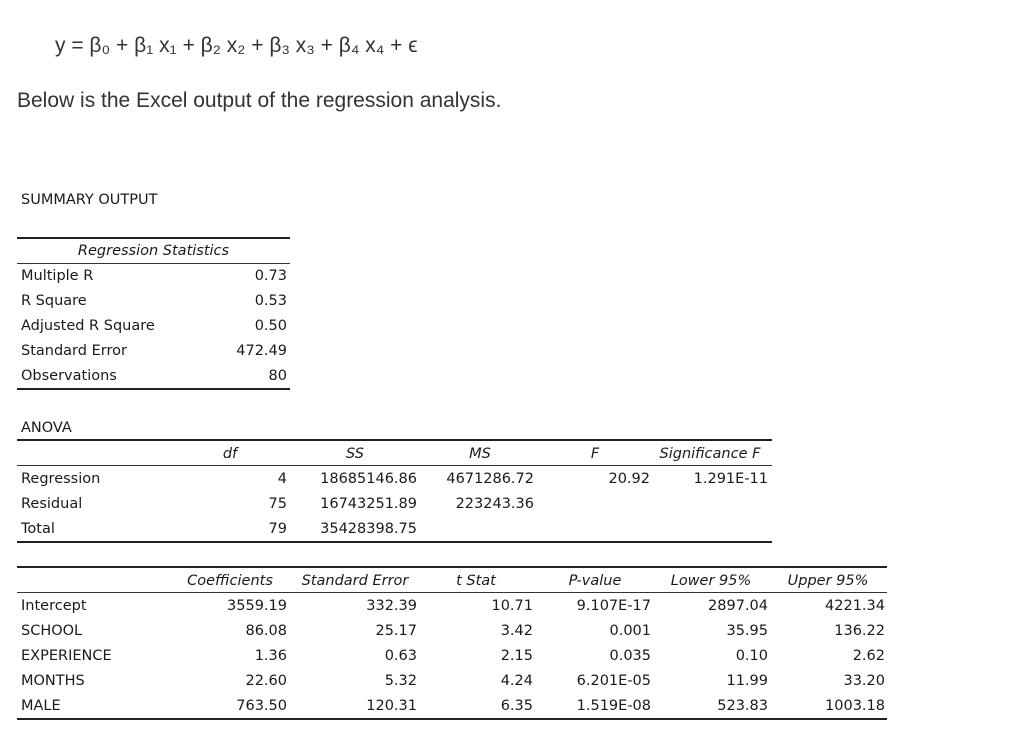 The height and width of the screenshot is (755, 1024). What do you see at coordinates (261, 351) in the screenshot?
I see `stat-value: 472.49` at bounding box center [261, 351].